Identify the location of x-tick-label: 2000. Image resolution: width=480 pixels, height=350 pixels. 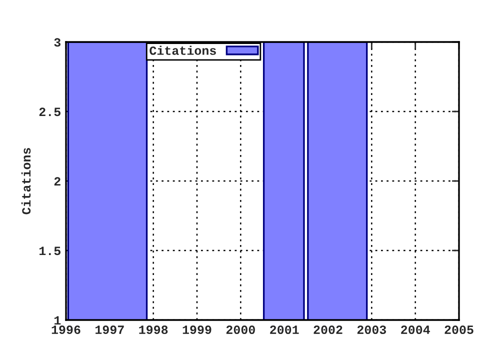
(240, 330).